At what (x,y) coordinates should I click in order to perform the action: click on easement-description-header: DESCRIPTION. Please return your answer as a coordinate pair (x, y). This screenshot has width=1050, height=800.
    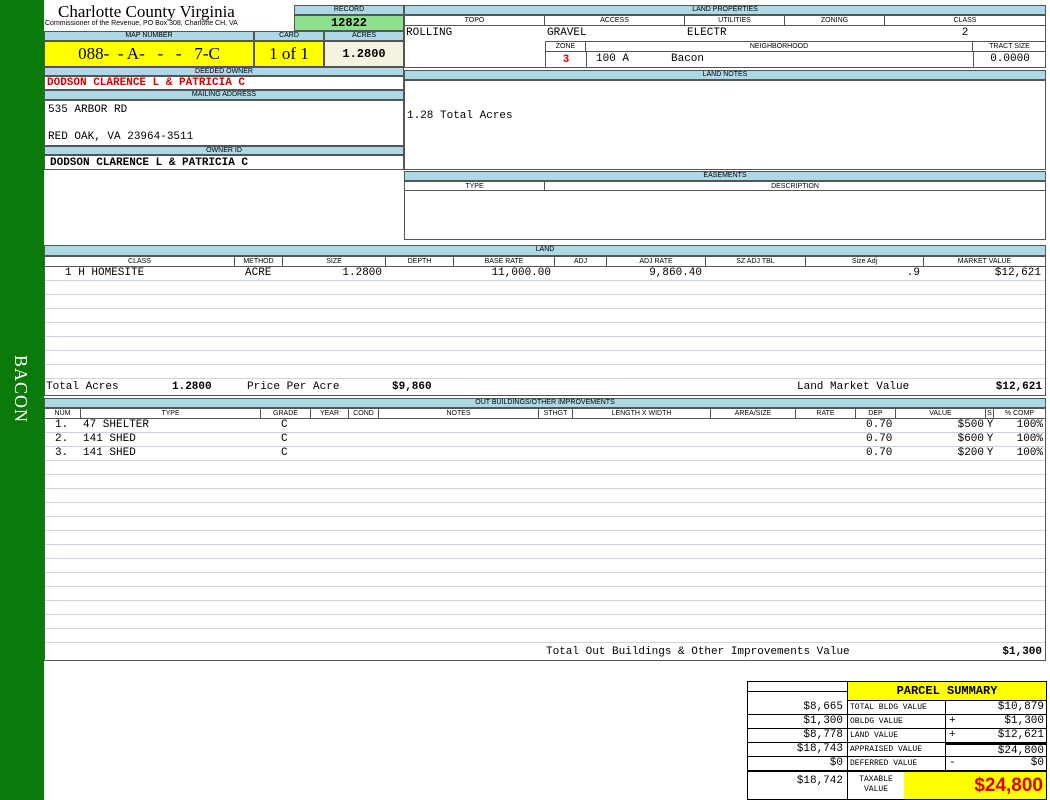
    Looking at the image, I should click on (795, 186).